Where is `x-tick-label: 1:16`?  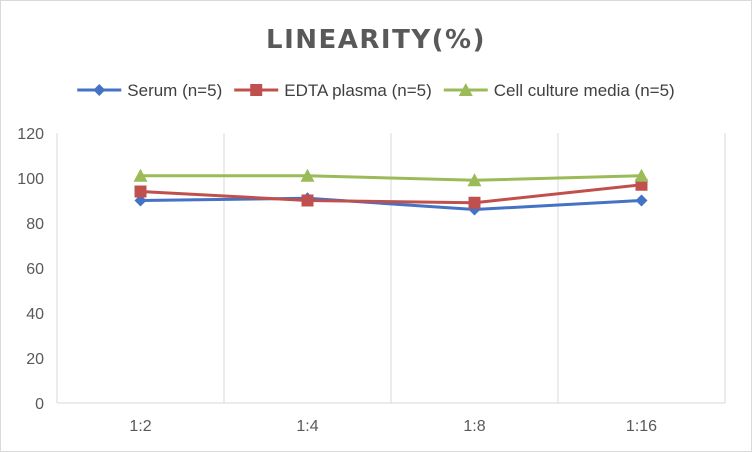
x-tick-label: 1:16 is located at coordinates (641, 426).